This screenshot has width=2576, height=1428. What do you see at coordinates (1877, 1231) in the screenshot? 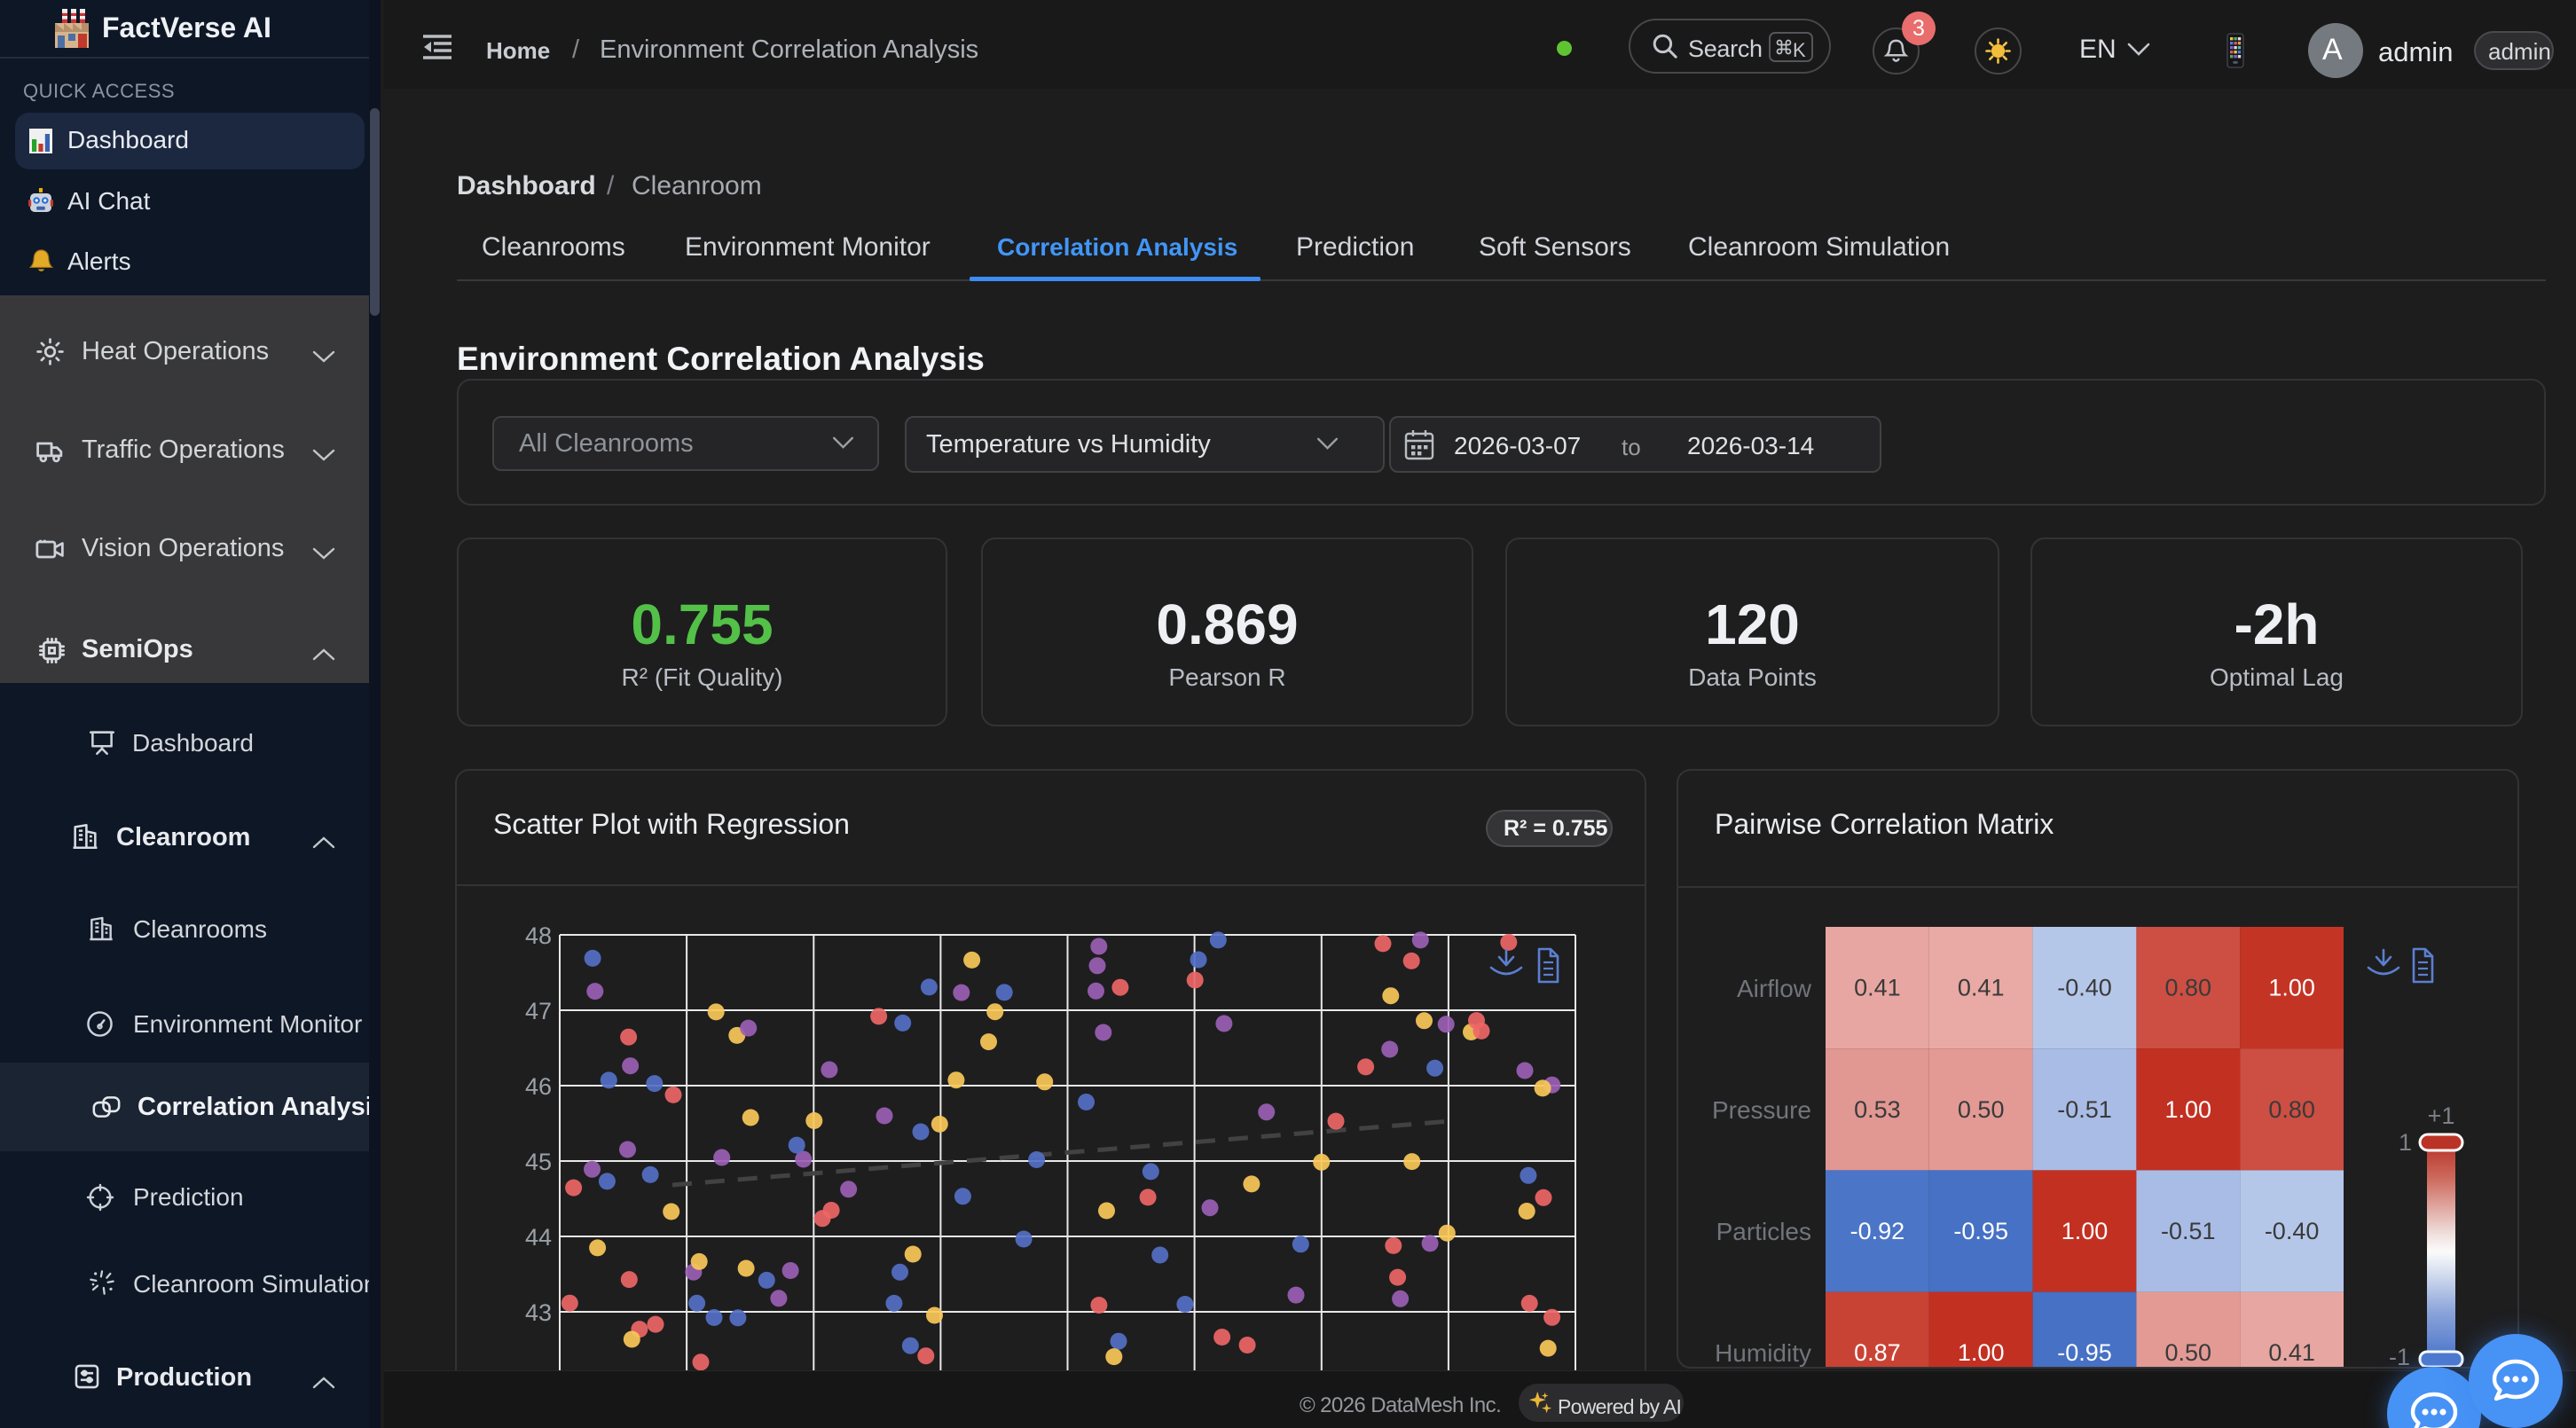
I see `svg-text: -0.92` at bounding box center [1877, 1231].